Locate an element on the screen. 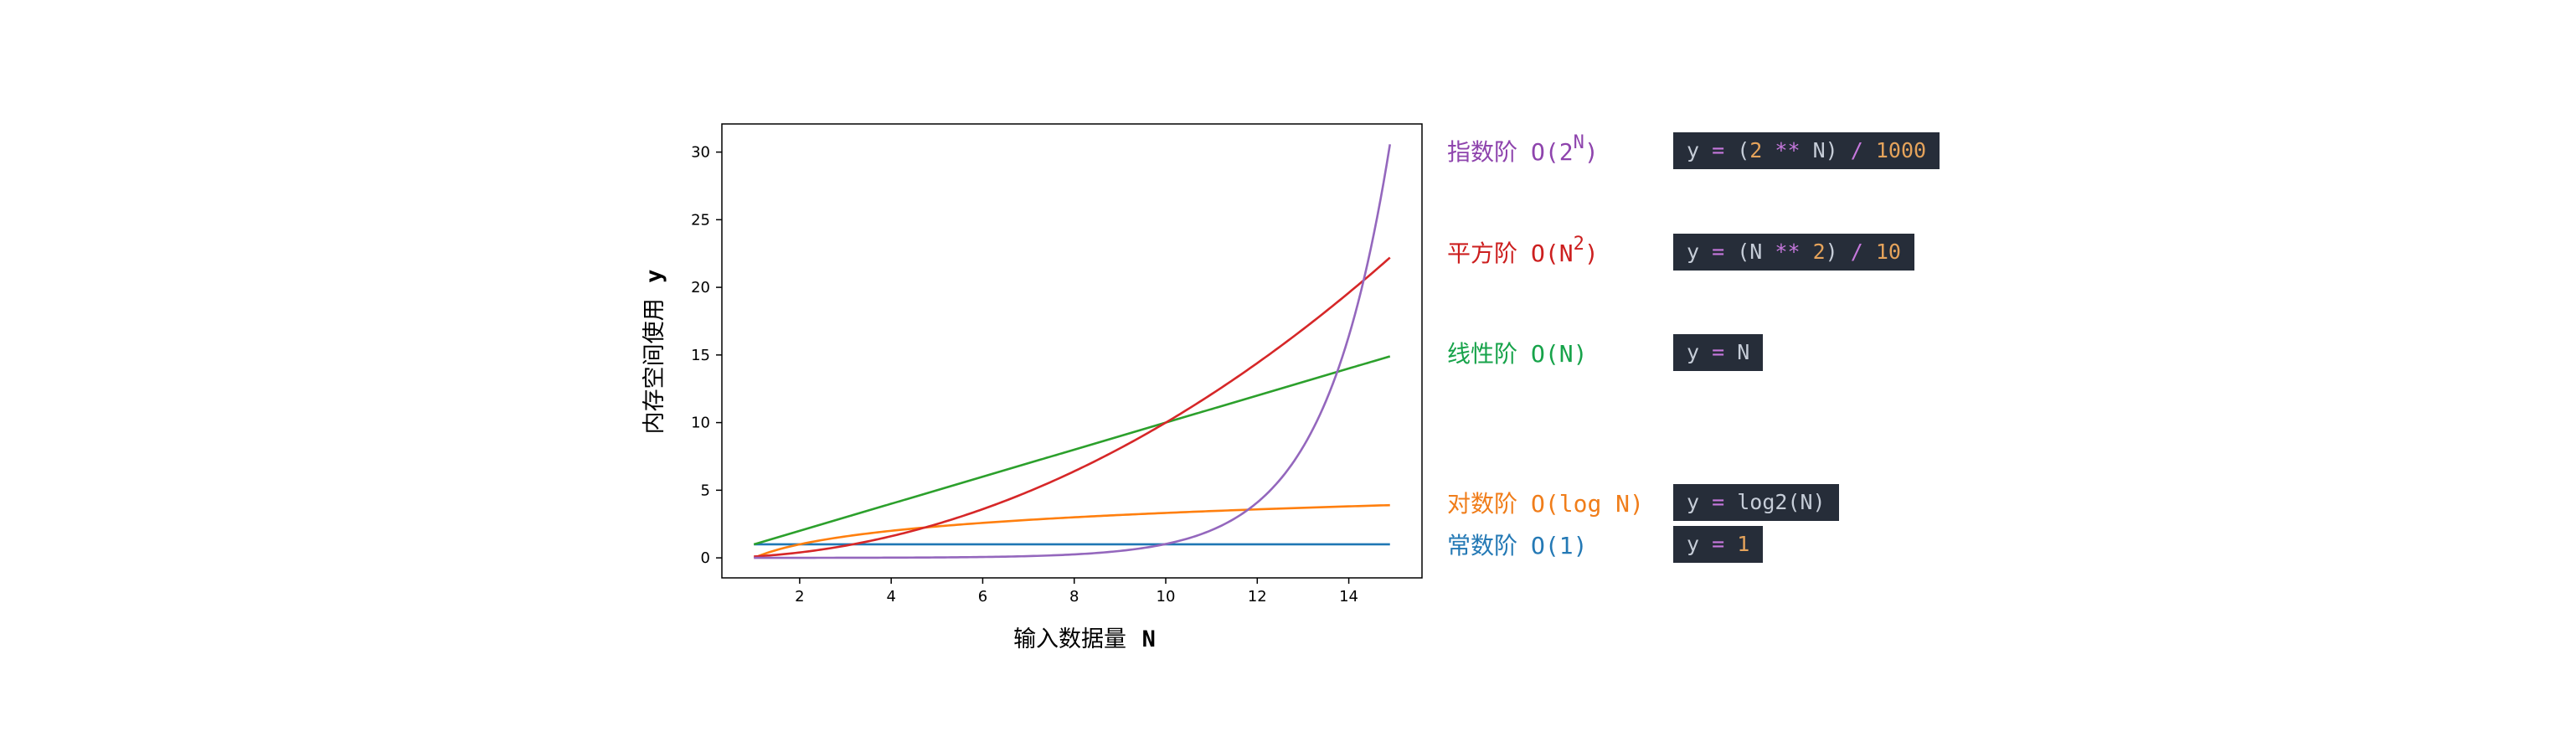 This screenshot has width=2576, height=737. y-tick-label: 25 is located at coordinates (700, 220).